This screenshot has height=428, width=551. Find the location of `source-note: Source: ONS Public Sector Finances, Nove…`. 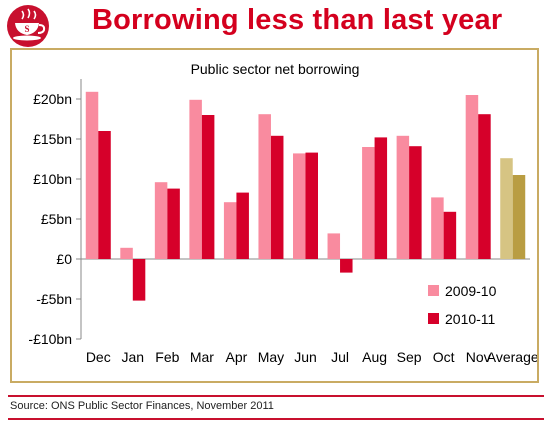

source-note: Source: ONS Public Sector Finances, Nove… is located at coordinates (142, 406).